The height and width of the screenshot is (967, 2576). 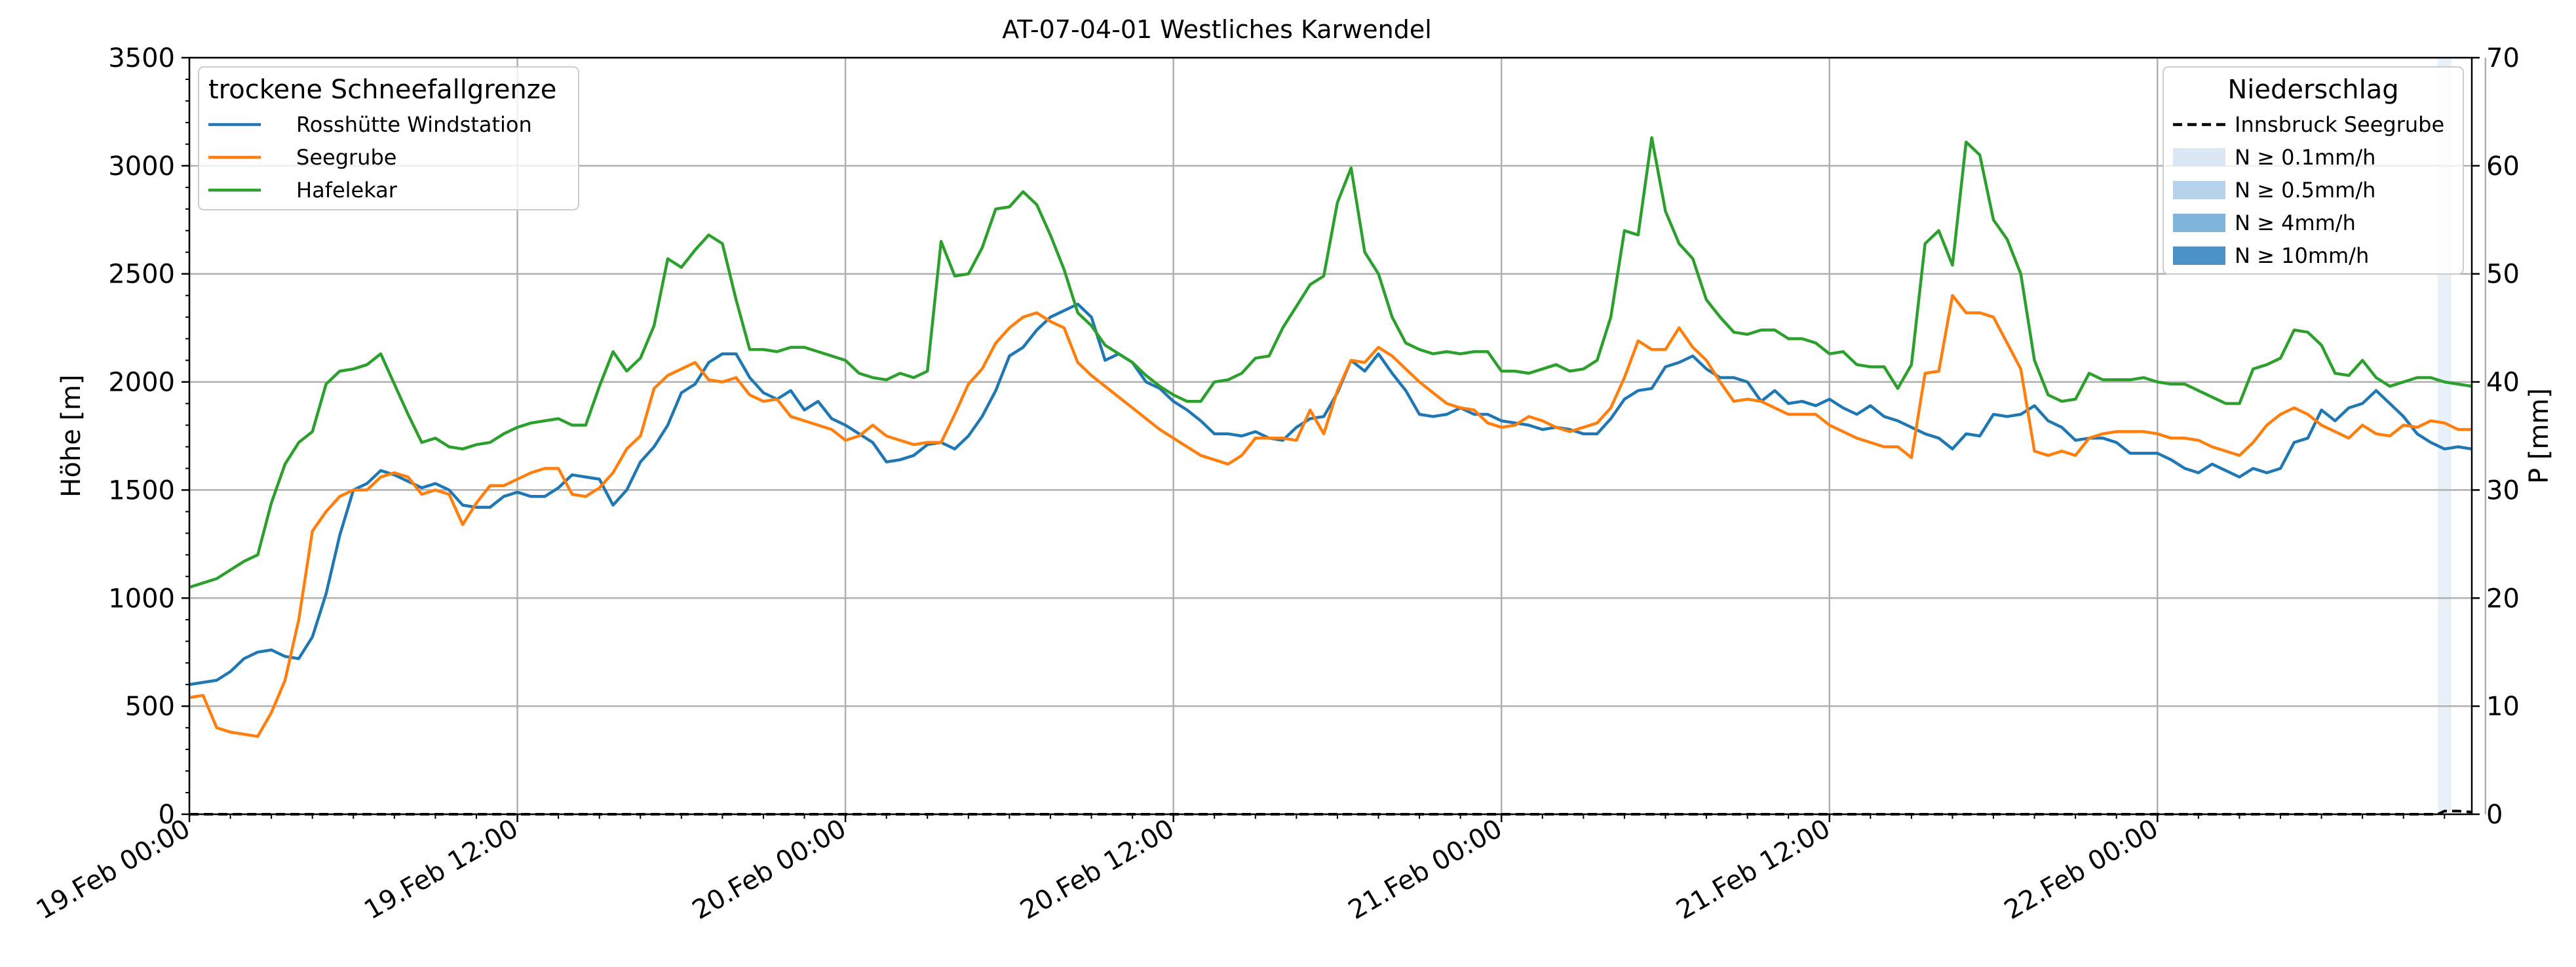 What do you see at coordinates (71, 435) in the screenshot?
I see `y-axis-label: Höhe [m]` at bounding box center [71, 435].